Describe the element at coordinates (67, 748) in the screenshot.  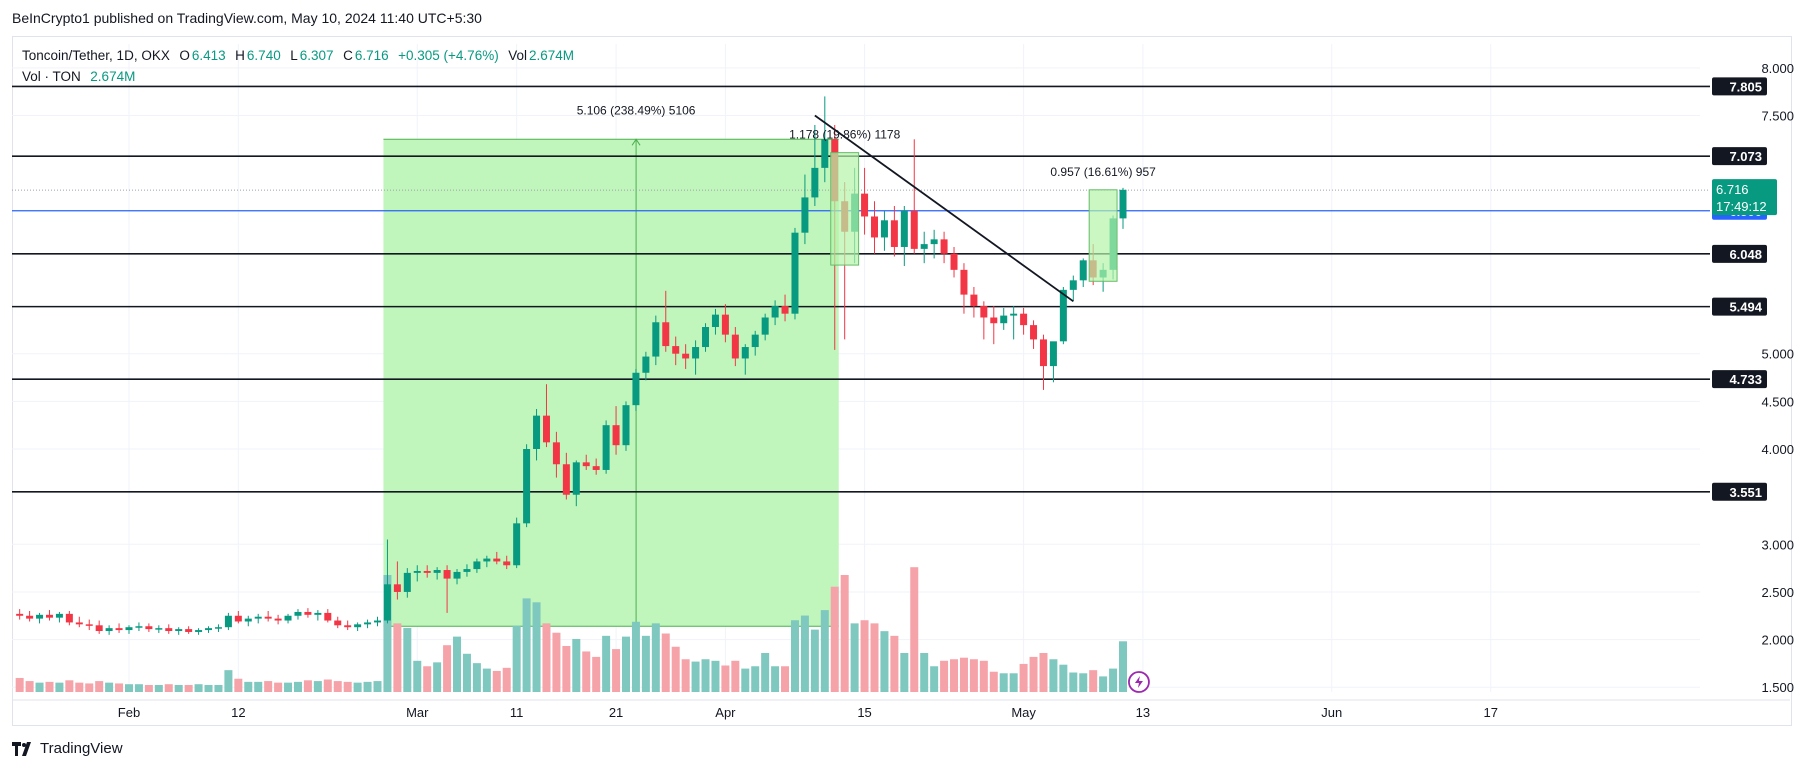
I see `footer-brand: TradingView` at that location.